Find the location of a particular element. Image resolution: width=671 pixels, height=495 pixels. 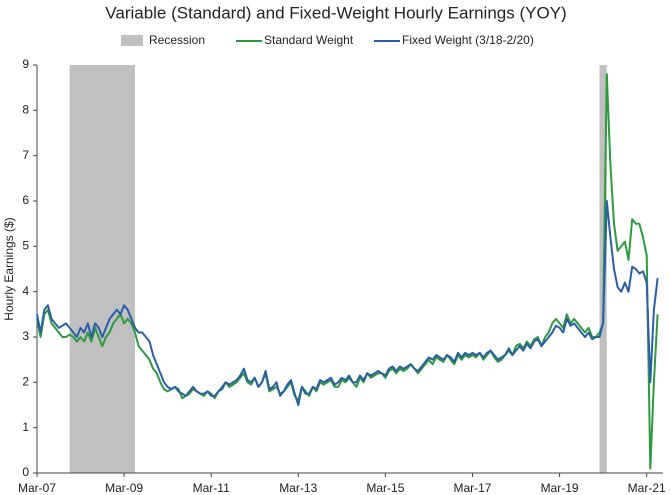

y-tick-label: 5 is located at coordinates (25, 246).